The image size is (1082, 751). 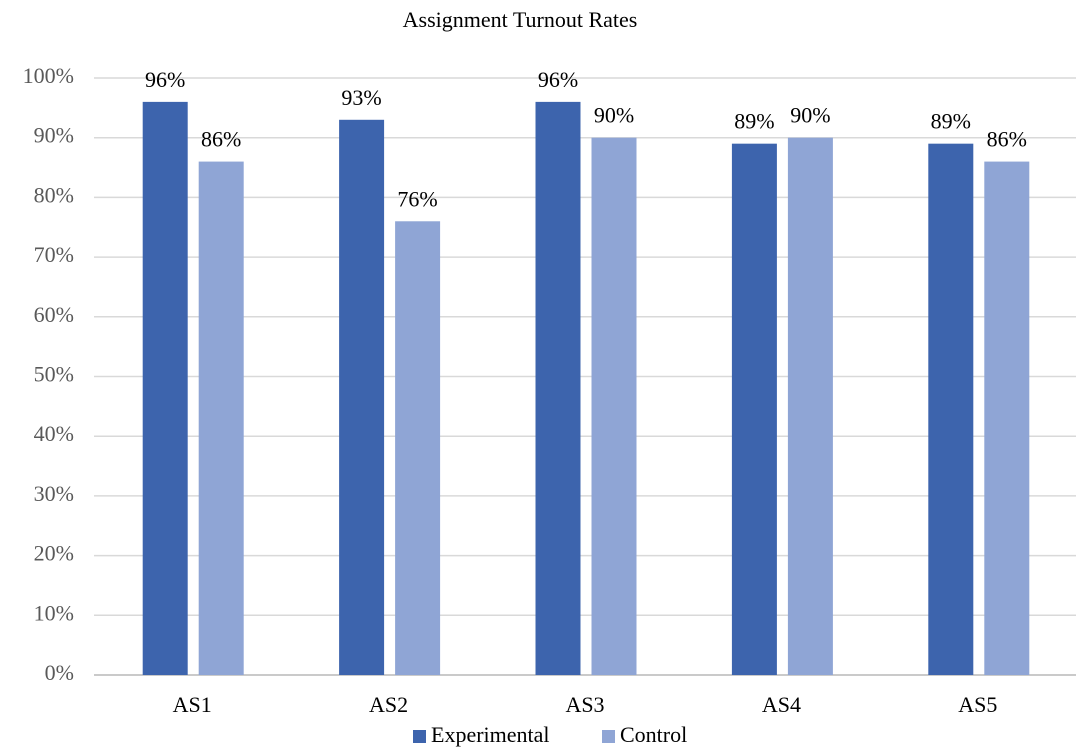 What do you see at coordinates (653, 734) in the screenshot?
I see `legend-label: Control` at bounding box center [653, 734].